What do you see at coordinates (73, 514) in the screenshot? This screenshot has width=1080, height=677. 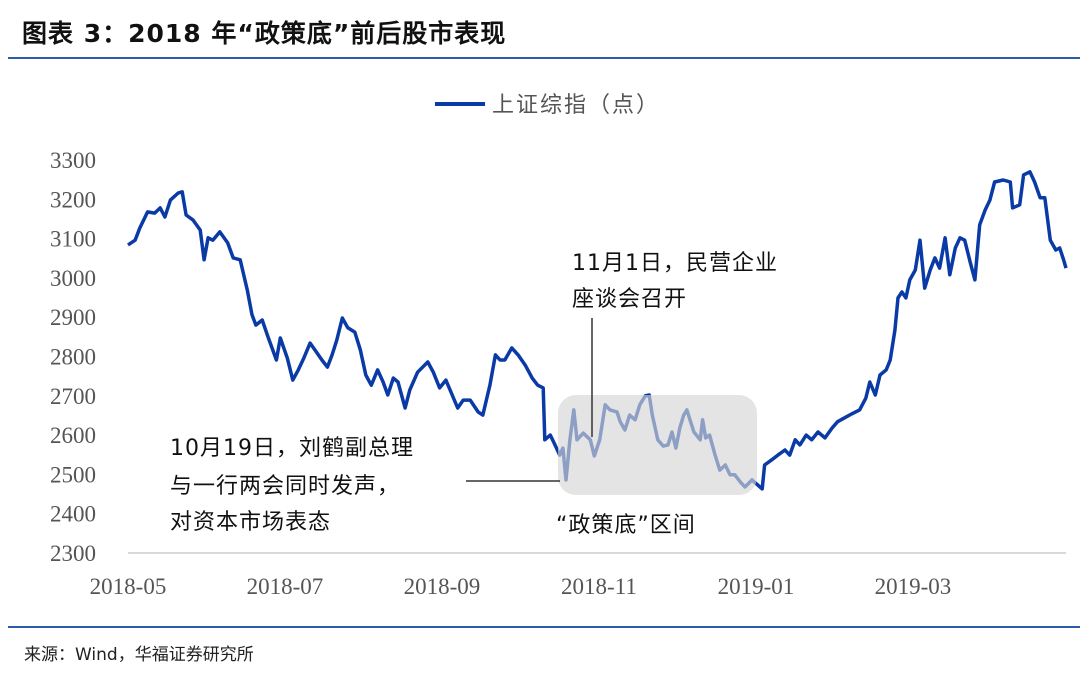 I see `y-tick-label: 2400` at bounding box center [73, 514].